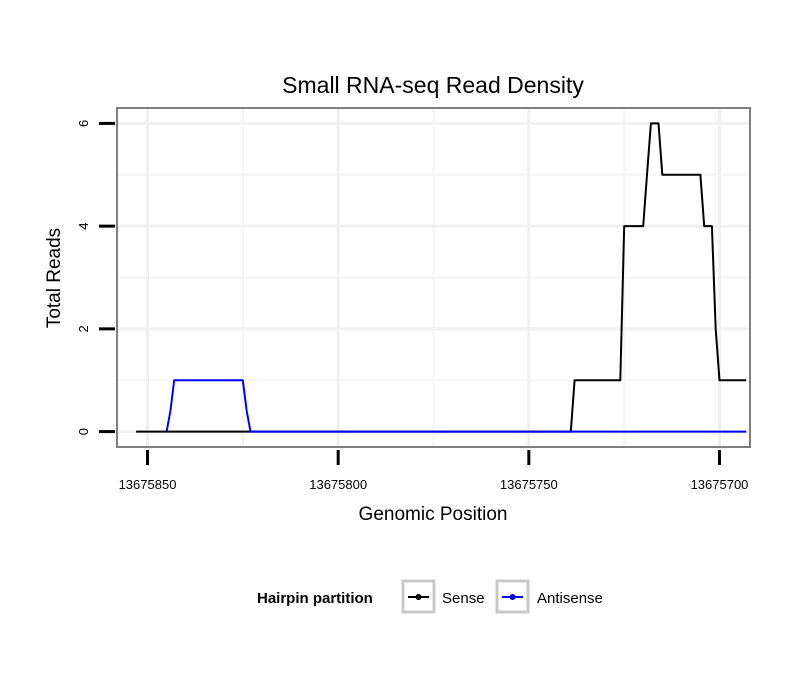  What do you see at coordinates (433, 514) in the screenshot?
I see `x-axis-title: Genomic Position` at bounding box center [433, 514].